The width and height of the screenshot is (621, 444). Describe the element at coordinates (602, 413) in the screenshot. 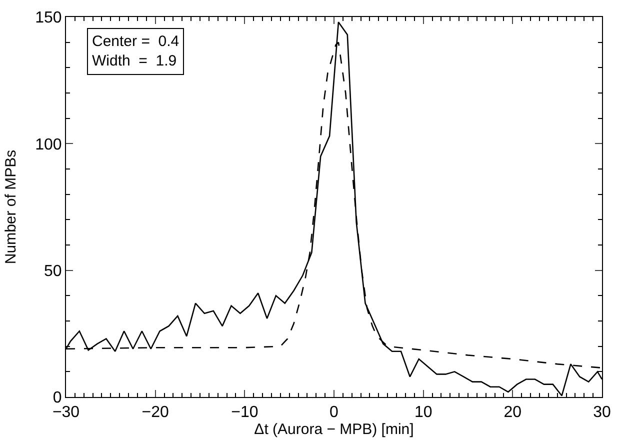

I see `x-tick-label: 30` at that location.